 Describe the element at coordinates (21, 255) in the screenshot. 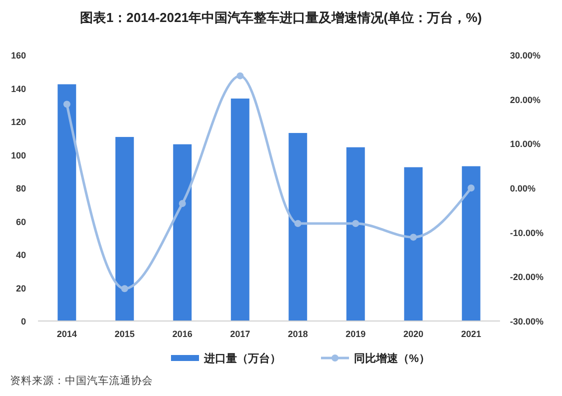

I see `y-tick-label: 40` at that location.